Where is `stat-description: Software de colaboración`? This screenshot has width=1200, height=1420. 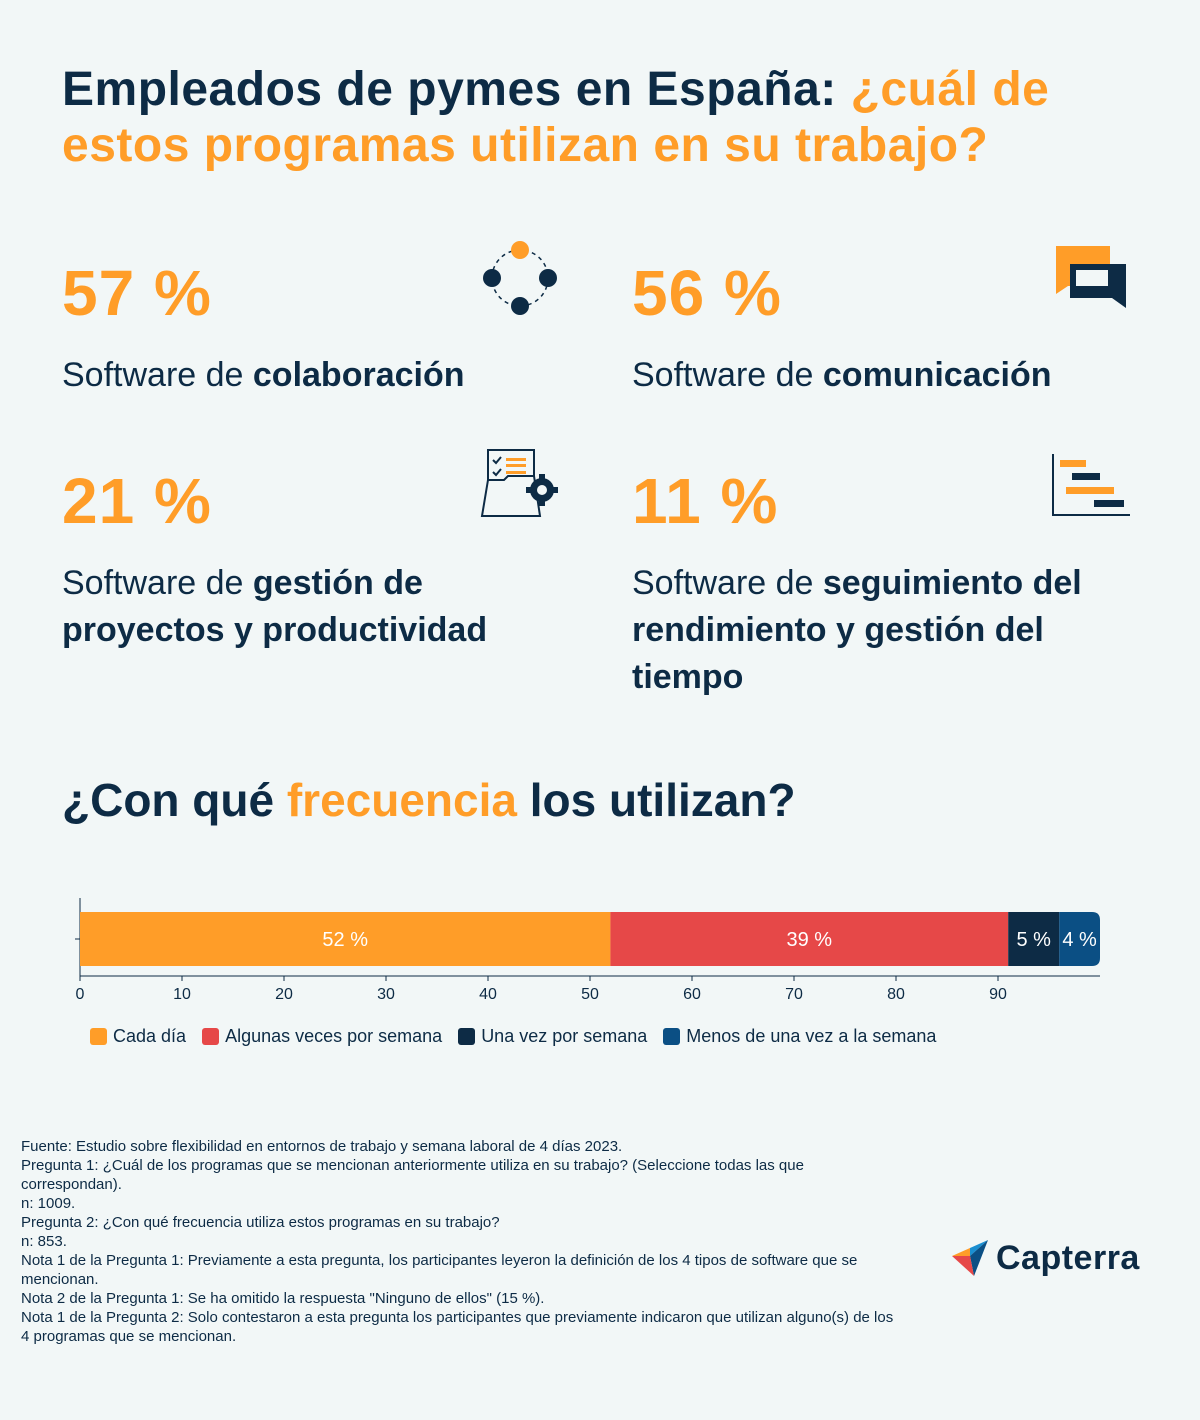
stat-description: Software de colaboración is located at coordinates (312, 375).